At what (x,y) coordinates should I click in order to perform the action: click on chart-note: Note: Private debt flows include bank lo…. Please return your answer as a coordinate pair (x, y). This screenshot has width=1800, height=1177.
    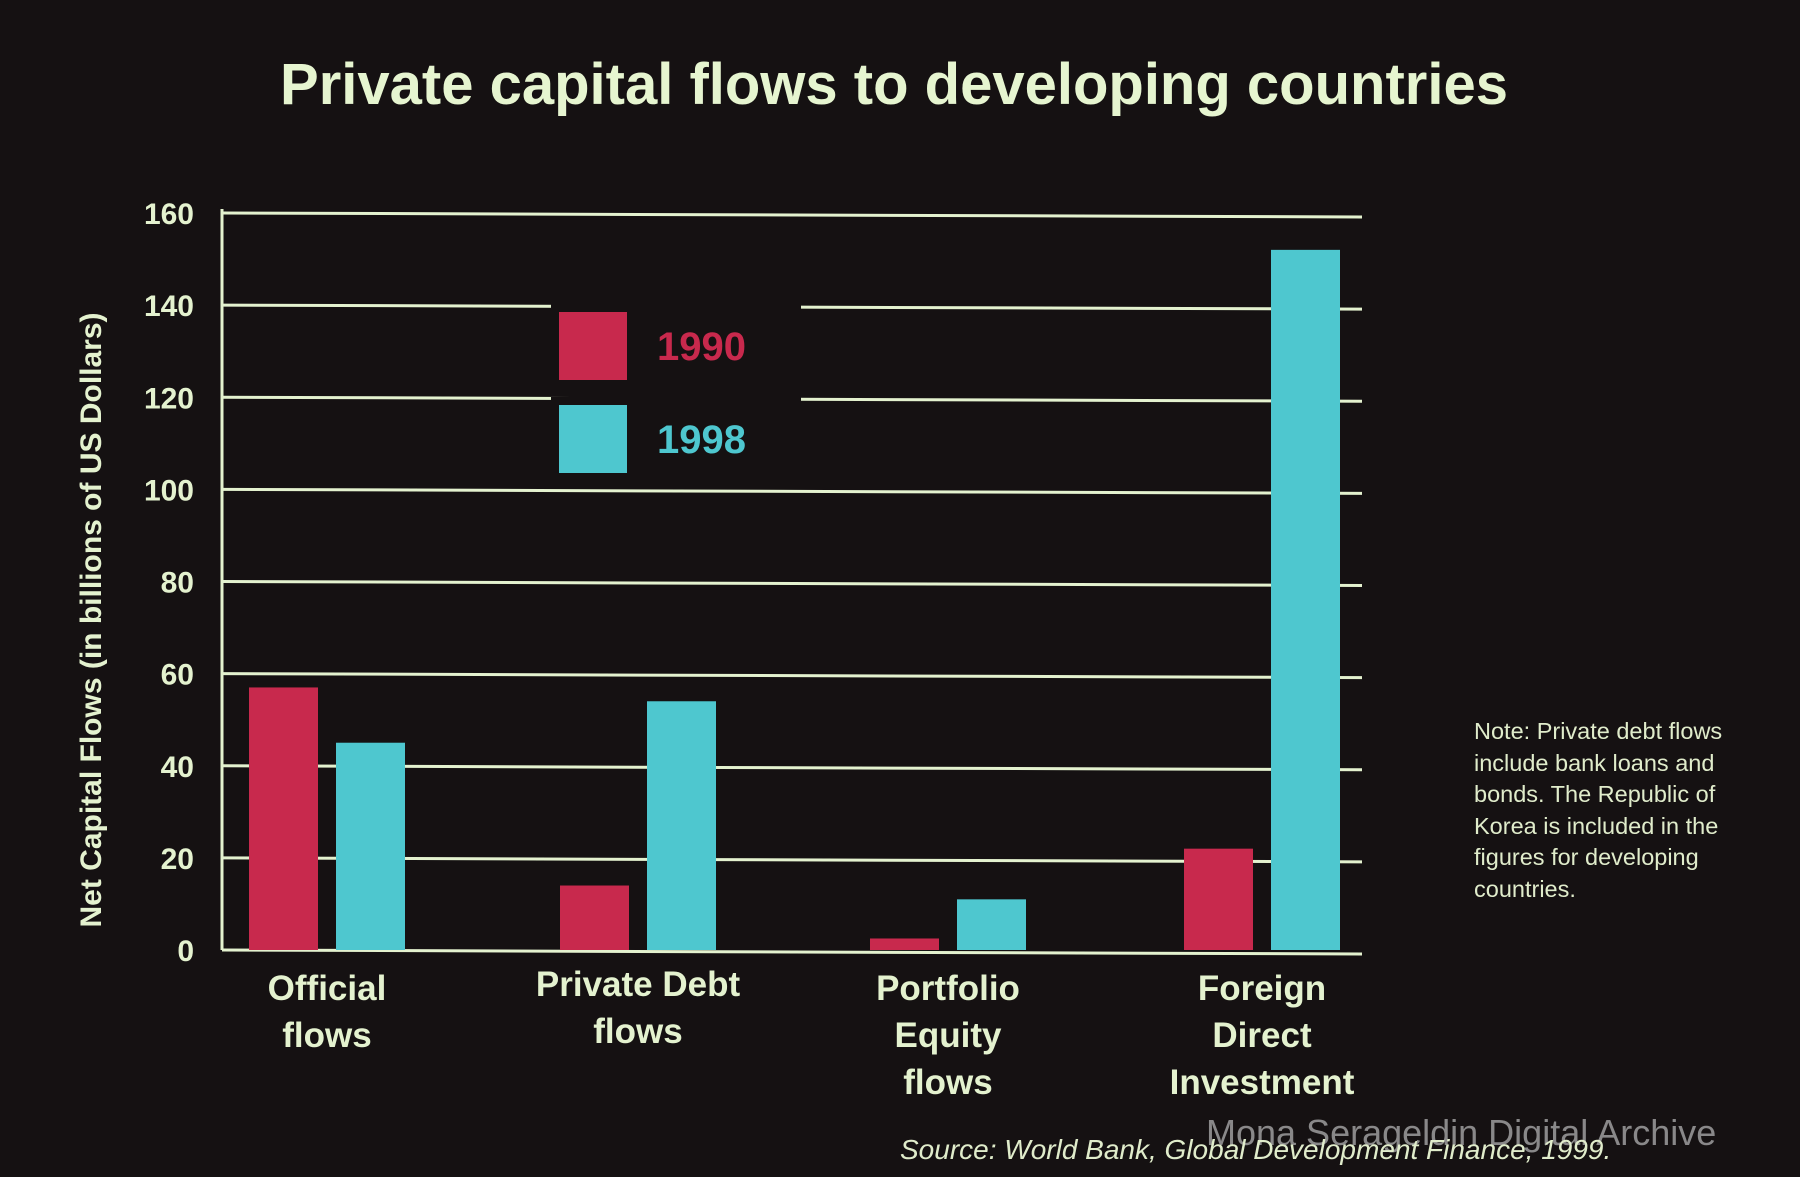
    Looking at the image, I should click on (1598, 810).